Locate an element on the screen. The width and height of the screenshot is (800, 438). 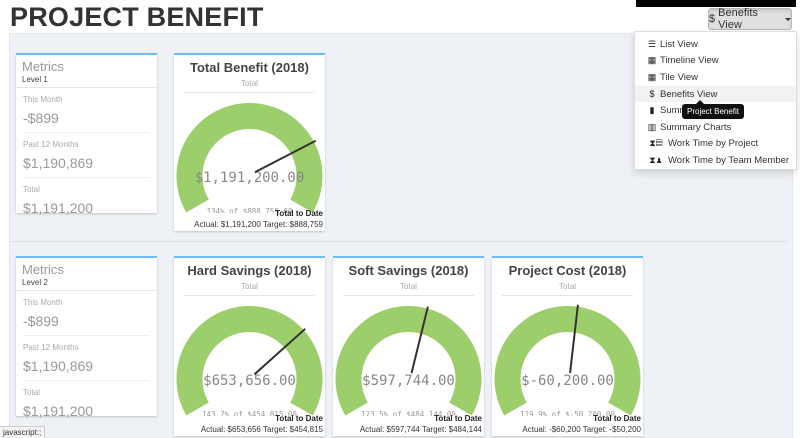
gauge-chart: $1,191,200.00 134% of $888,759.00 is located at coordinates (249, 158).